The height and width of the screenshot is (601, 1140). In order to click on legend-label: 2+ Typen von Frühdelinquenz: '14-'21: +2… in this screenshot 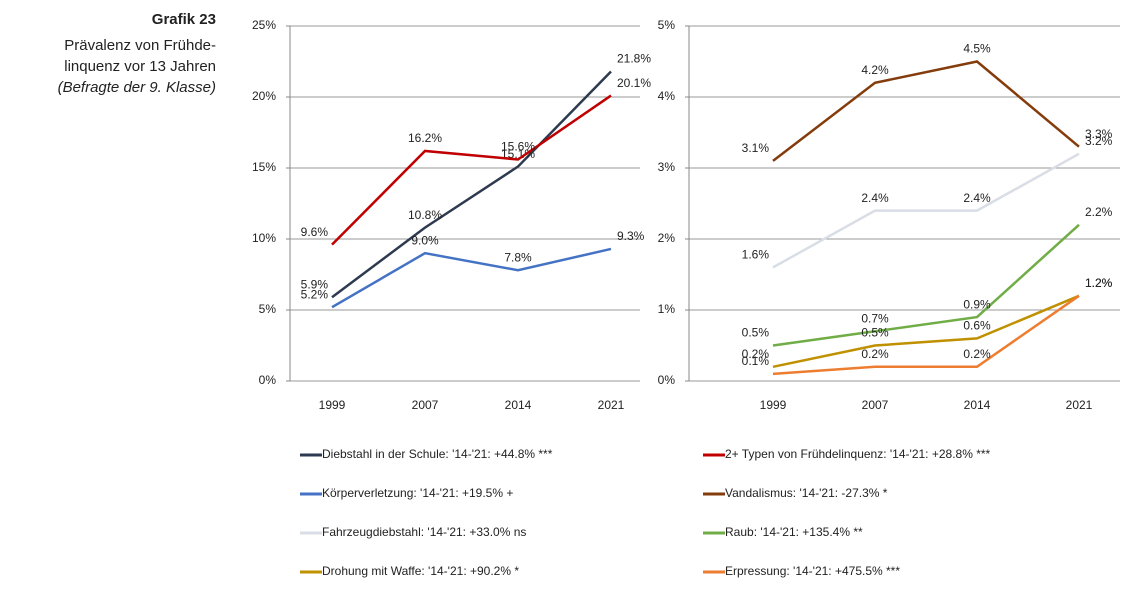, I will do `click(858, 454)`.